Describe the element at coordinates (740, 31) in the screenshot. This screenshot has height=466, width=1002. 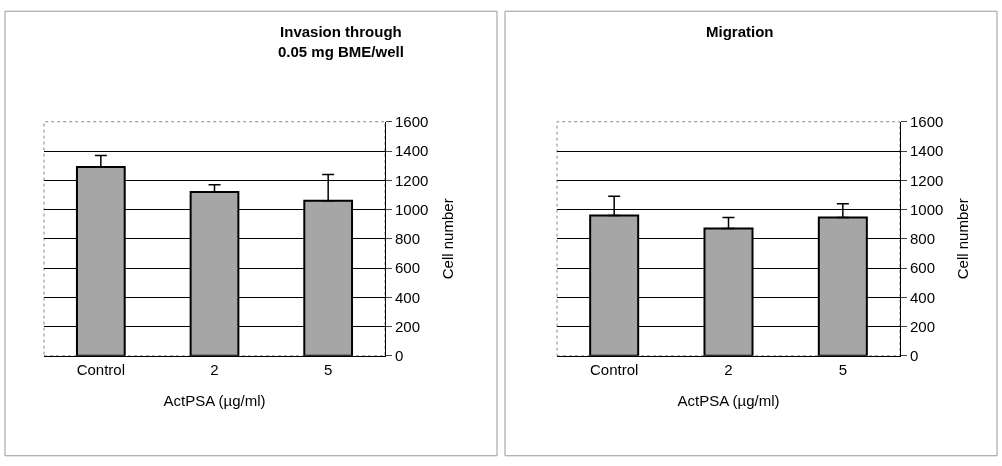
I see `chart-title: Migration` at that location.